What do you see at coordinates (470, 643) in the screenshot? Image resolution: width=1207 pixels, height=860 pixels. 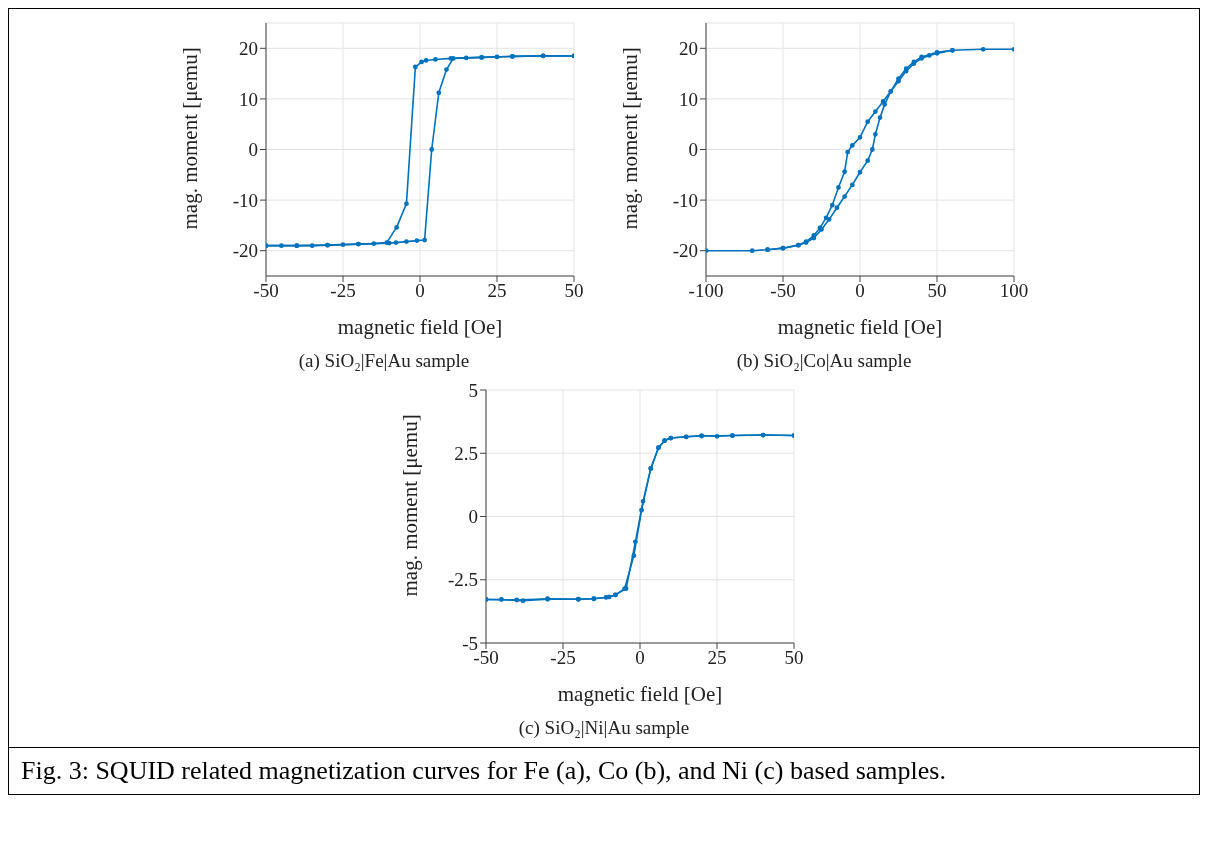 I see `y-tick-label: -5` at bounding box center [470, 643].